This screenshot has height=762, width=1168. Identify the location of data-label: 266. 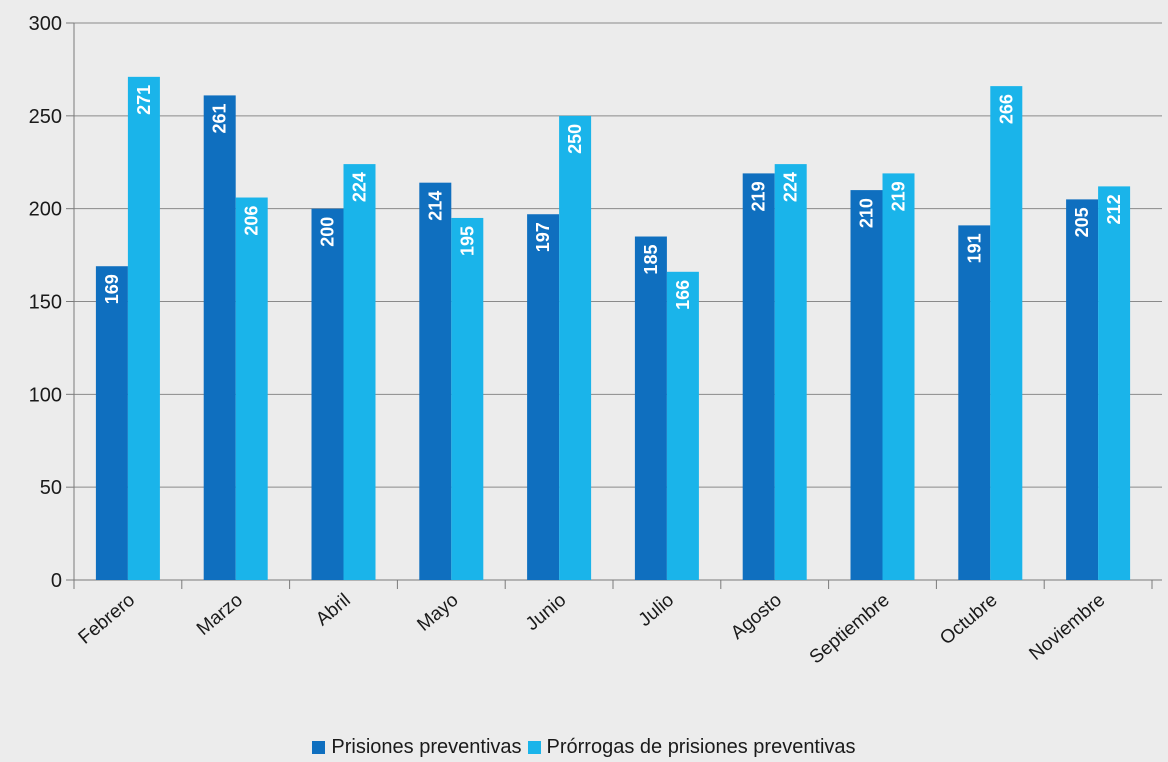
(1006, 109).